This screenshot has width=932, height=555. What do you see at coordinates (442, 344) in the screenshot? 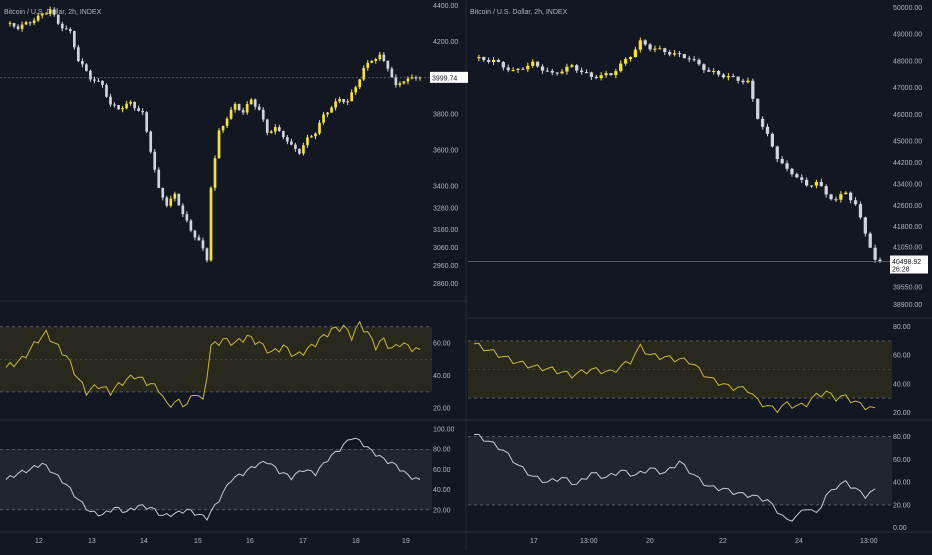
I see `left-rsi-y-tick: 60.00` at bounding box center [442, 344].